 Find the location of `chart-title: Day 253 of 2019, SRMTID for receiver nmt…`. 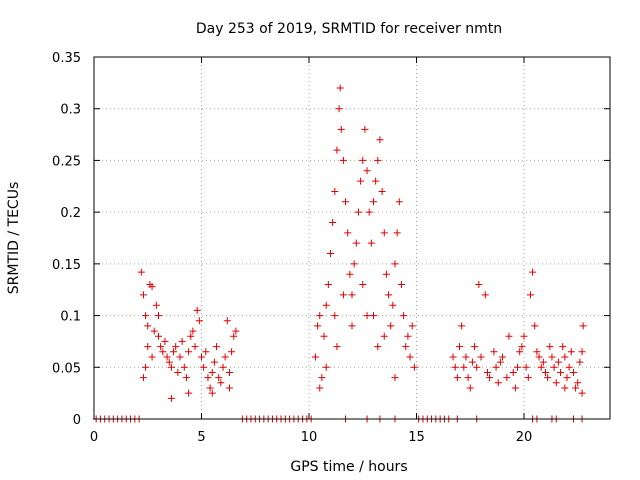

chart-title: Day 253 of 2019, SRMTID for receiver nmt… is located at coordinates (349, 29).